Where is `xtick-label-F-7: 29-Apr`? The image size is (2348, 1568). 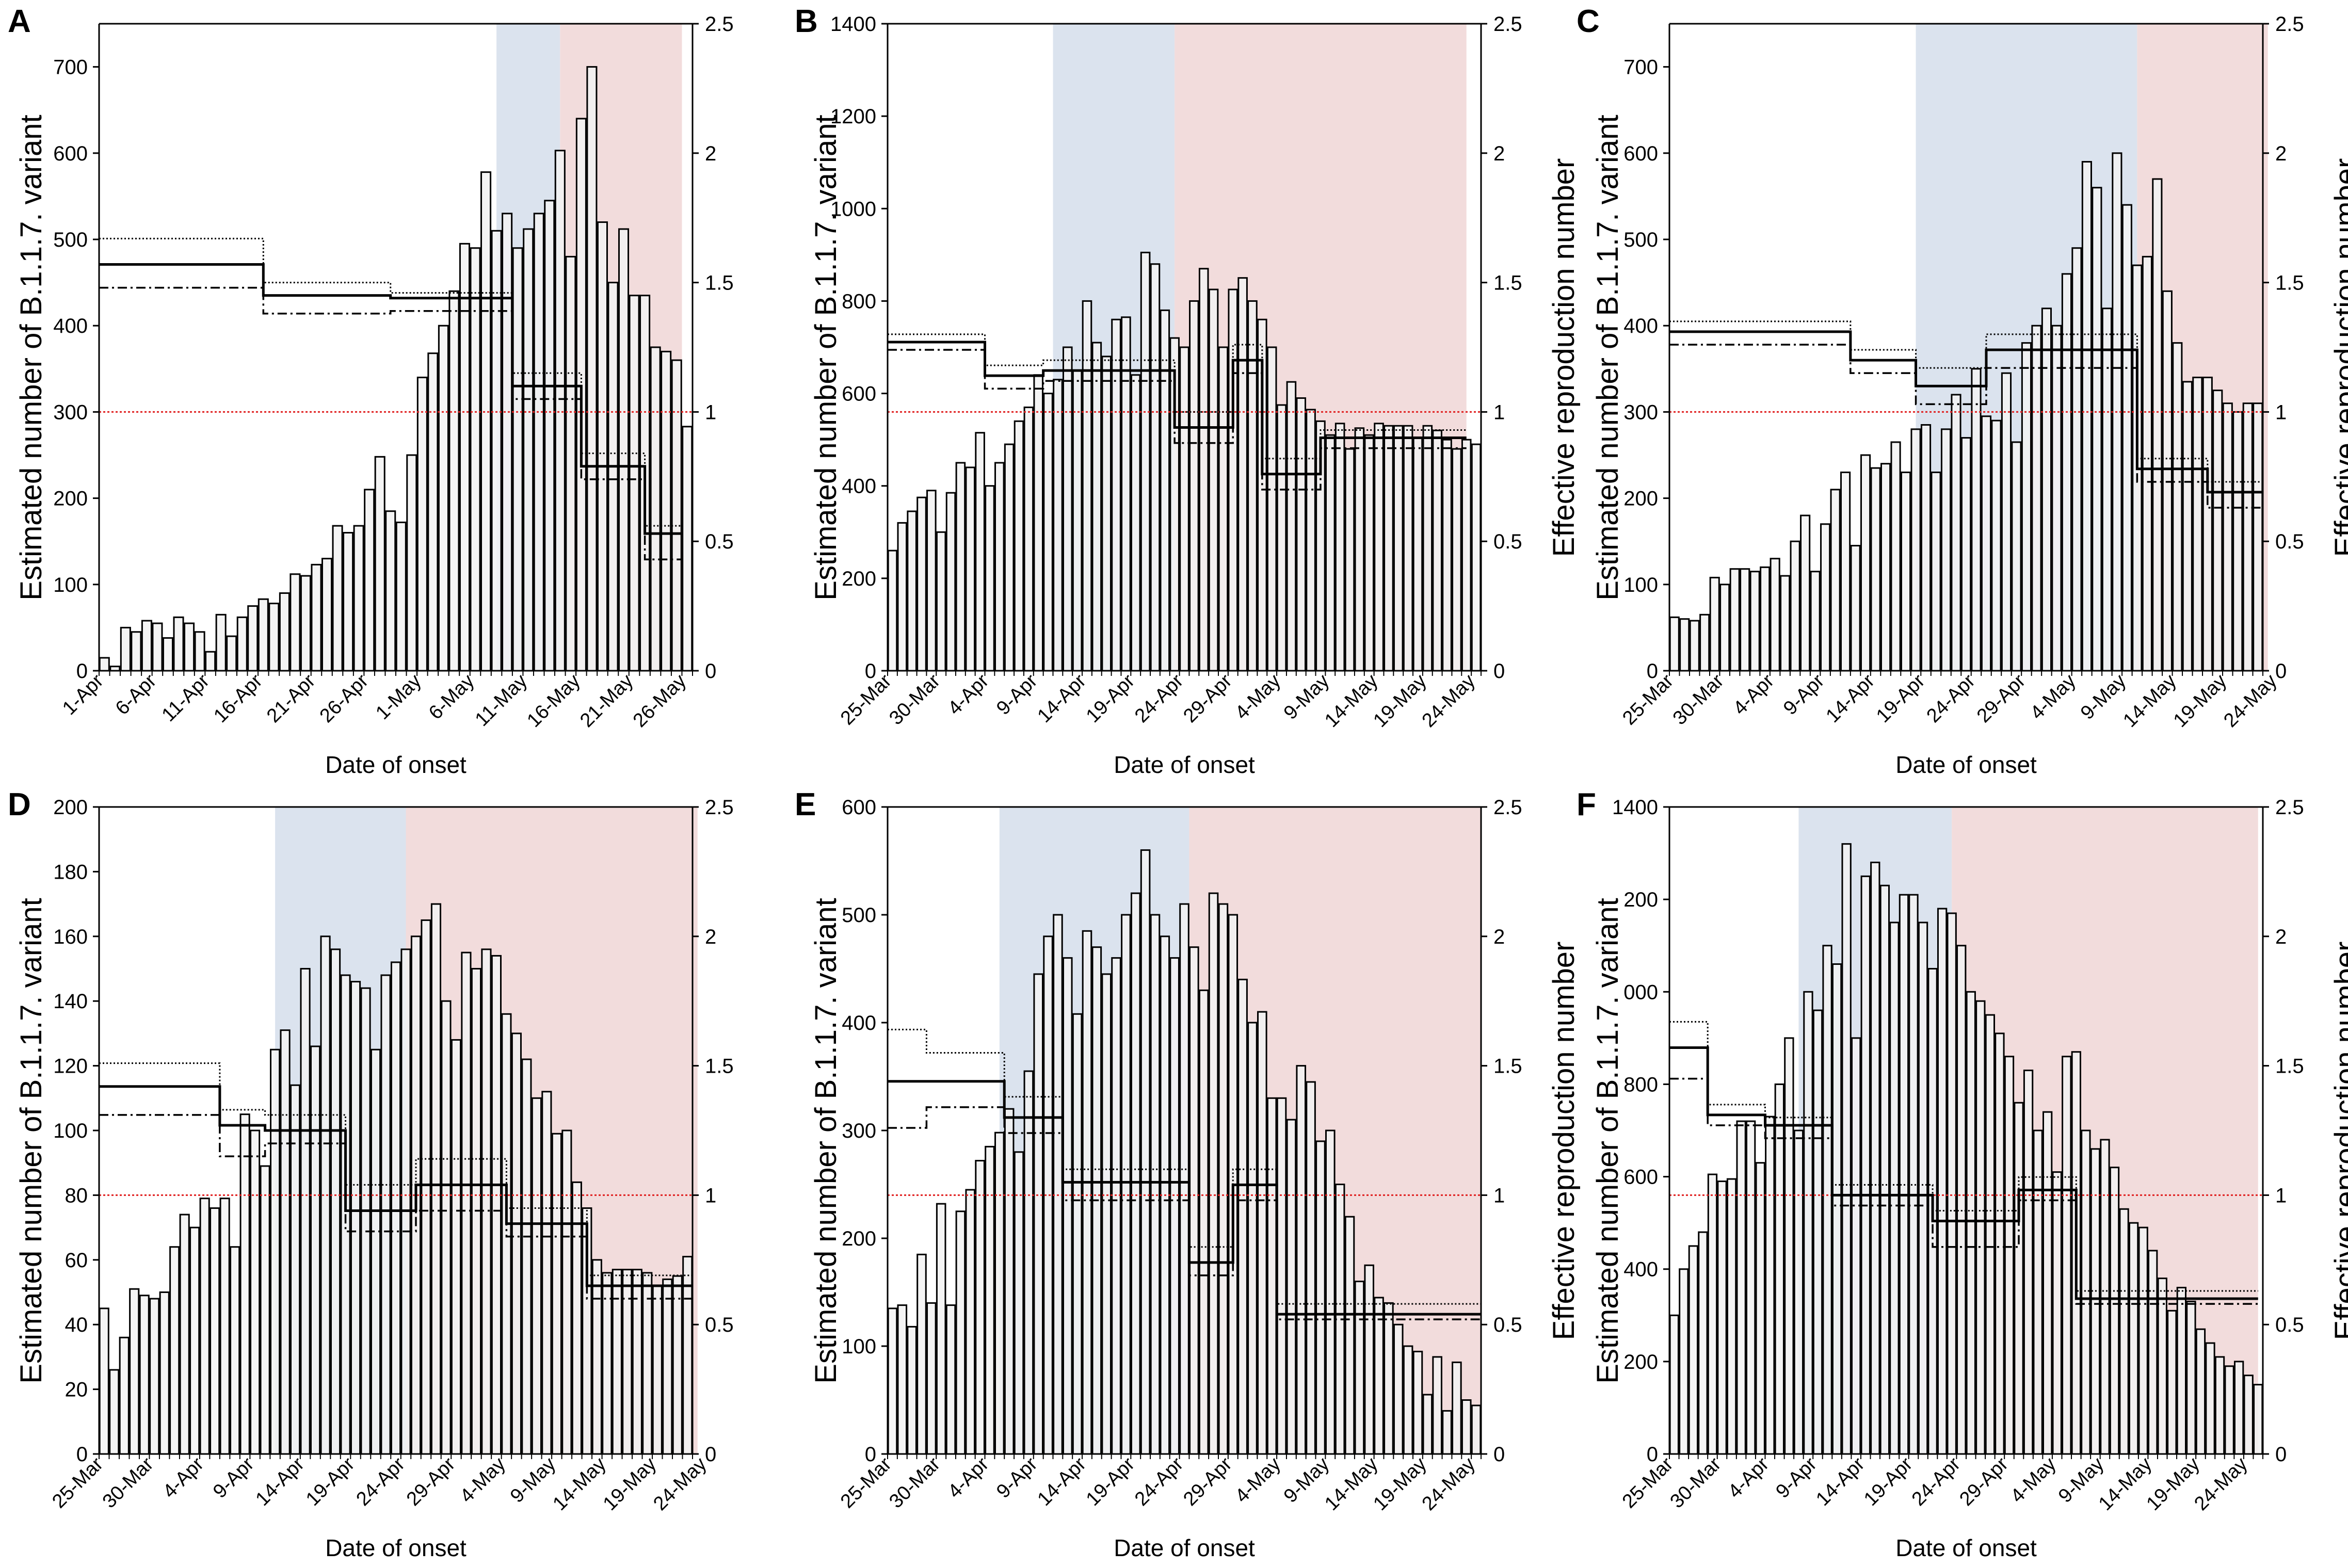
xtick-label-F-7: 29-Apr is located at coordinates (1984, 1481).